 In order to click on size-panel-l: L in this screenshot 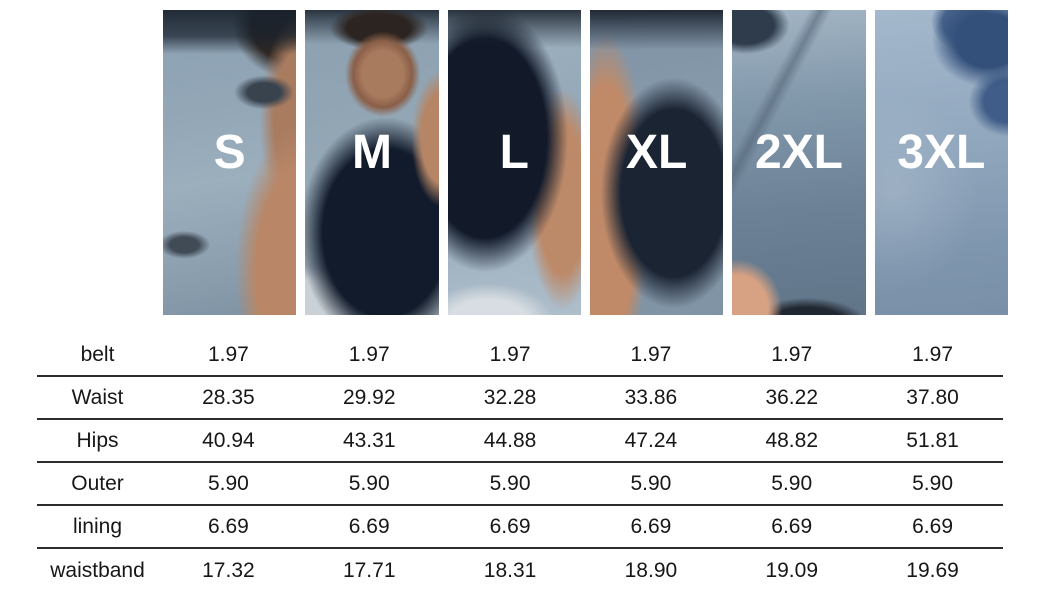, I will do `click(514, 162)`.